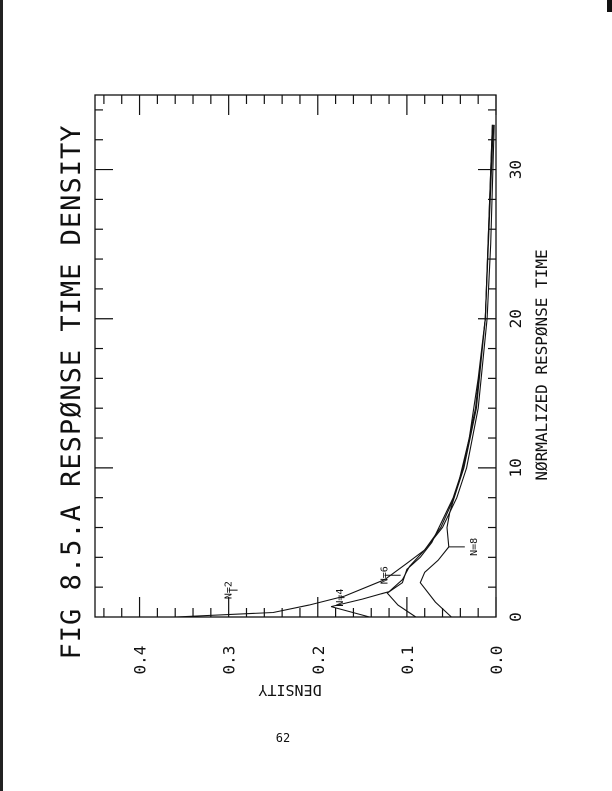 The width and height of the screenshot is (612, 791). I want to click on time-tick-label: 10, so click(515, 467).